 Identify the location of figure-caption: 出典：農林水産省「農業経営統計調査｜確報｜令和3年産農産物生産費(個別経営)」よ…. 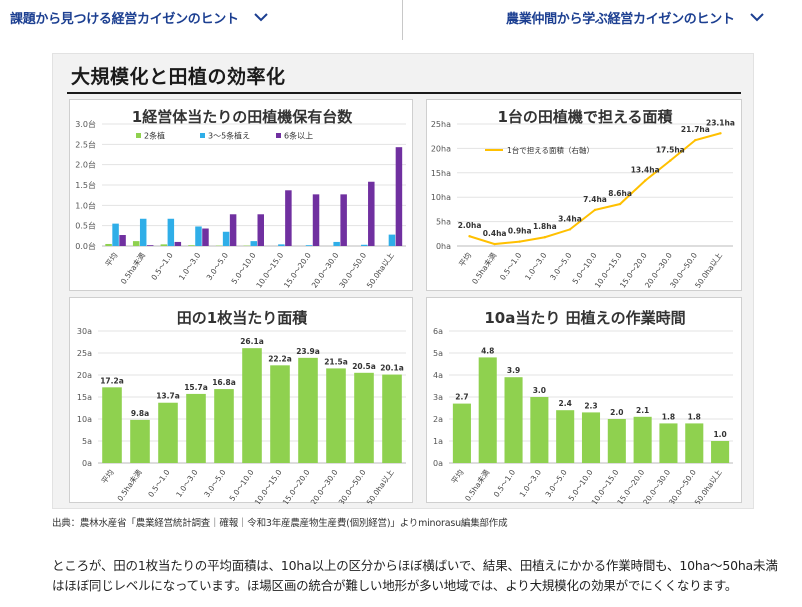
(280, 523).